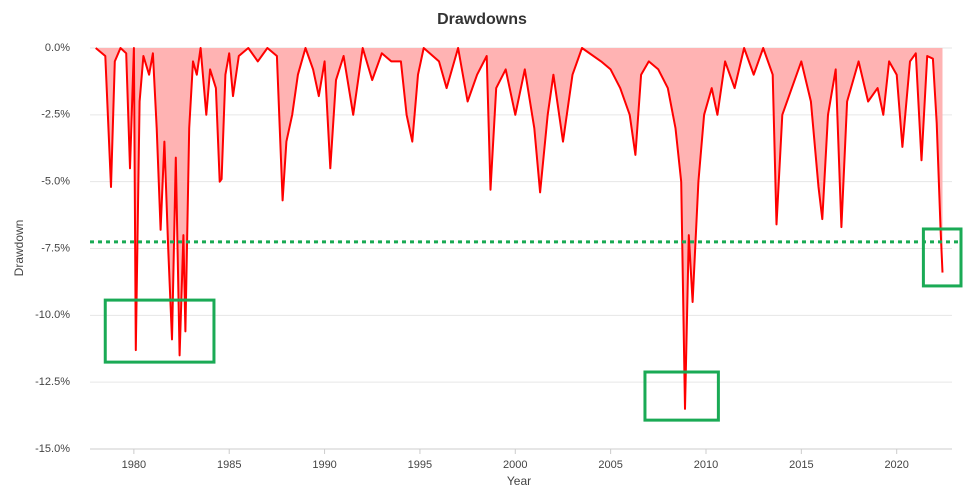 This screenshot has width=963, height=495. What do you see at coordinates (52, 315) in the screenshot?
I see `y-tick-label: -10.0%` at bounding box center [52, 315].